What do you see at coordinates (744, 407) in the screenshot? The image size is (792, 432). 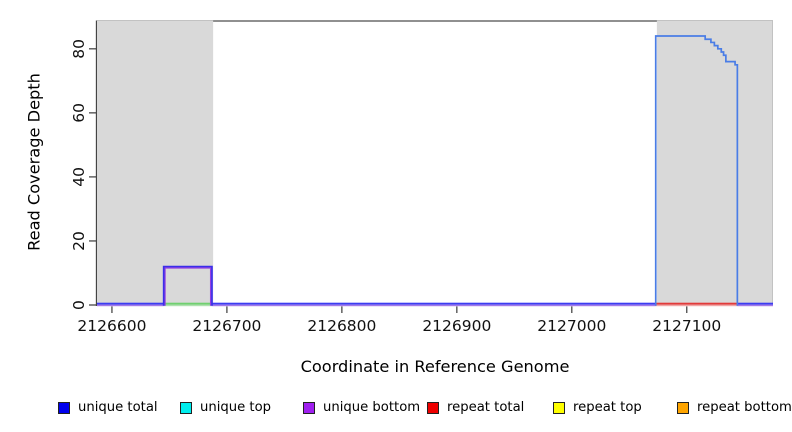 I see `legend-label: repeat bottom` at bounding box center [744, 407].